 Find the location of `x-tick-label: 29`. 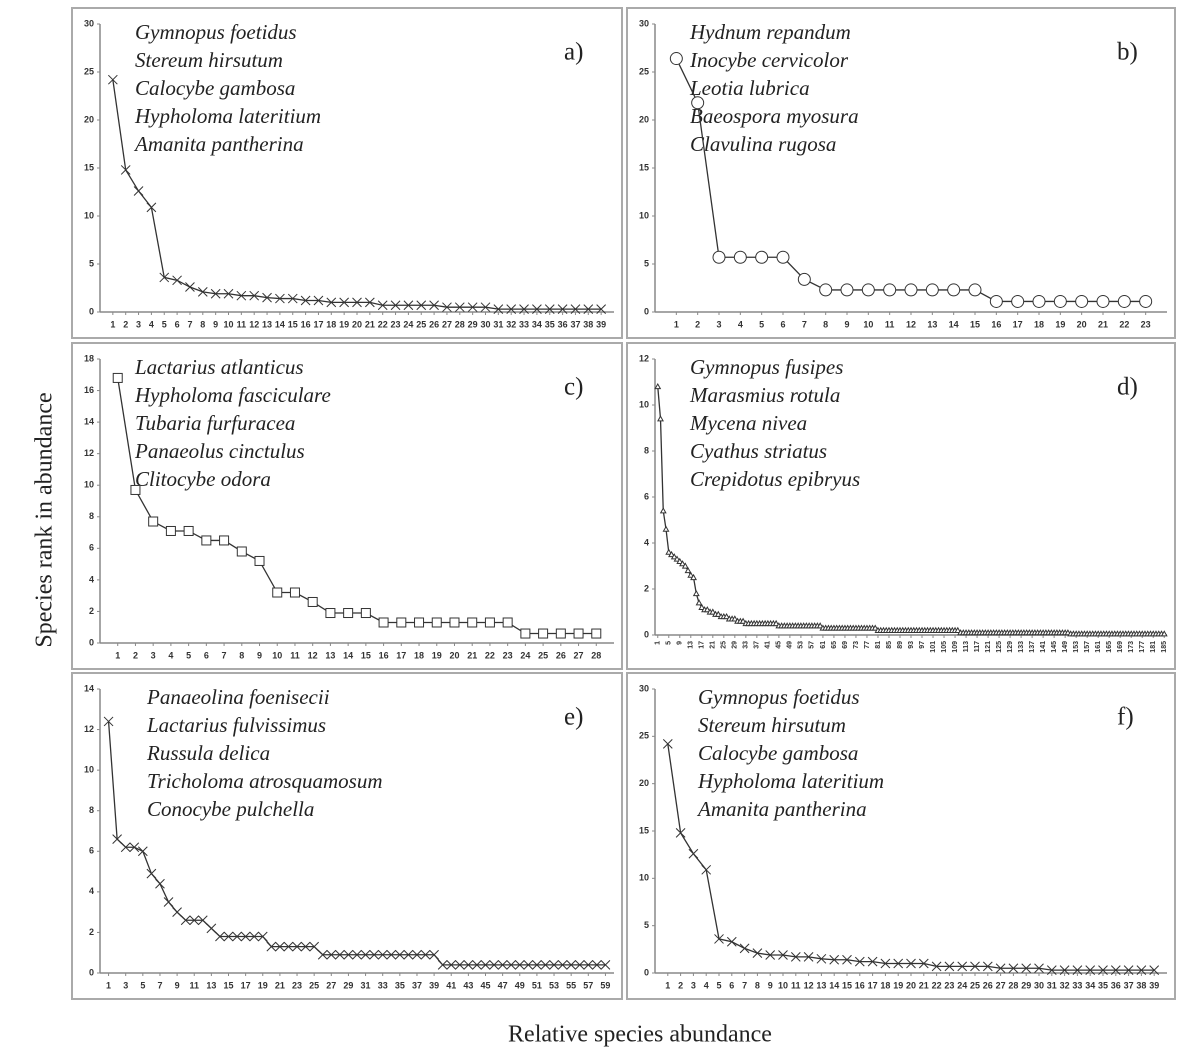

x-tick-label: 29 is located at coordinates (1026, 985).